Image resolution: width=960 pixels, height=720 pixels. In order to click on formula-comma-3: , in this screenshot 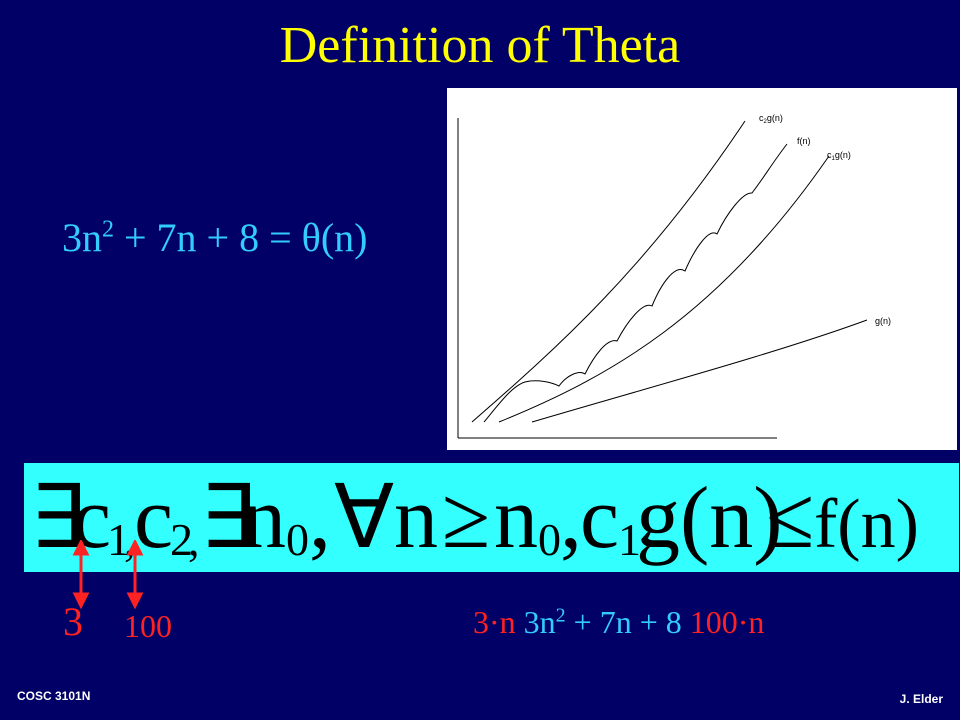, I will do `click(320, 518)`.